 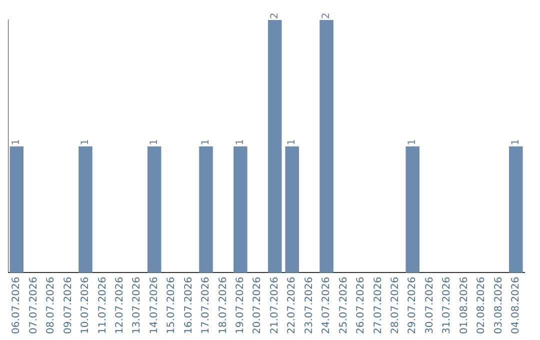 What do you see at coordinates (447, 305) in the screenshot?
I see `x-tick-label: 31.07.2026` at bounding box center [447, 305].